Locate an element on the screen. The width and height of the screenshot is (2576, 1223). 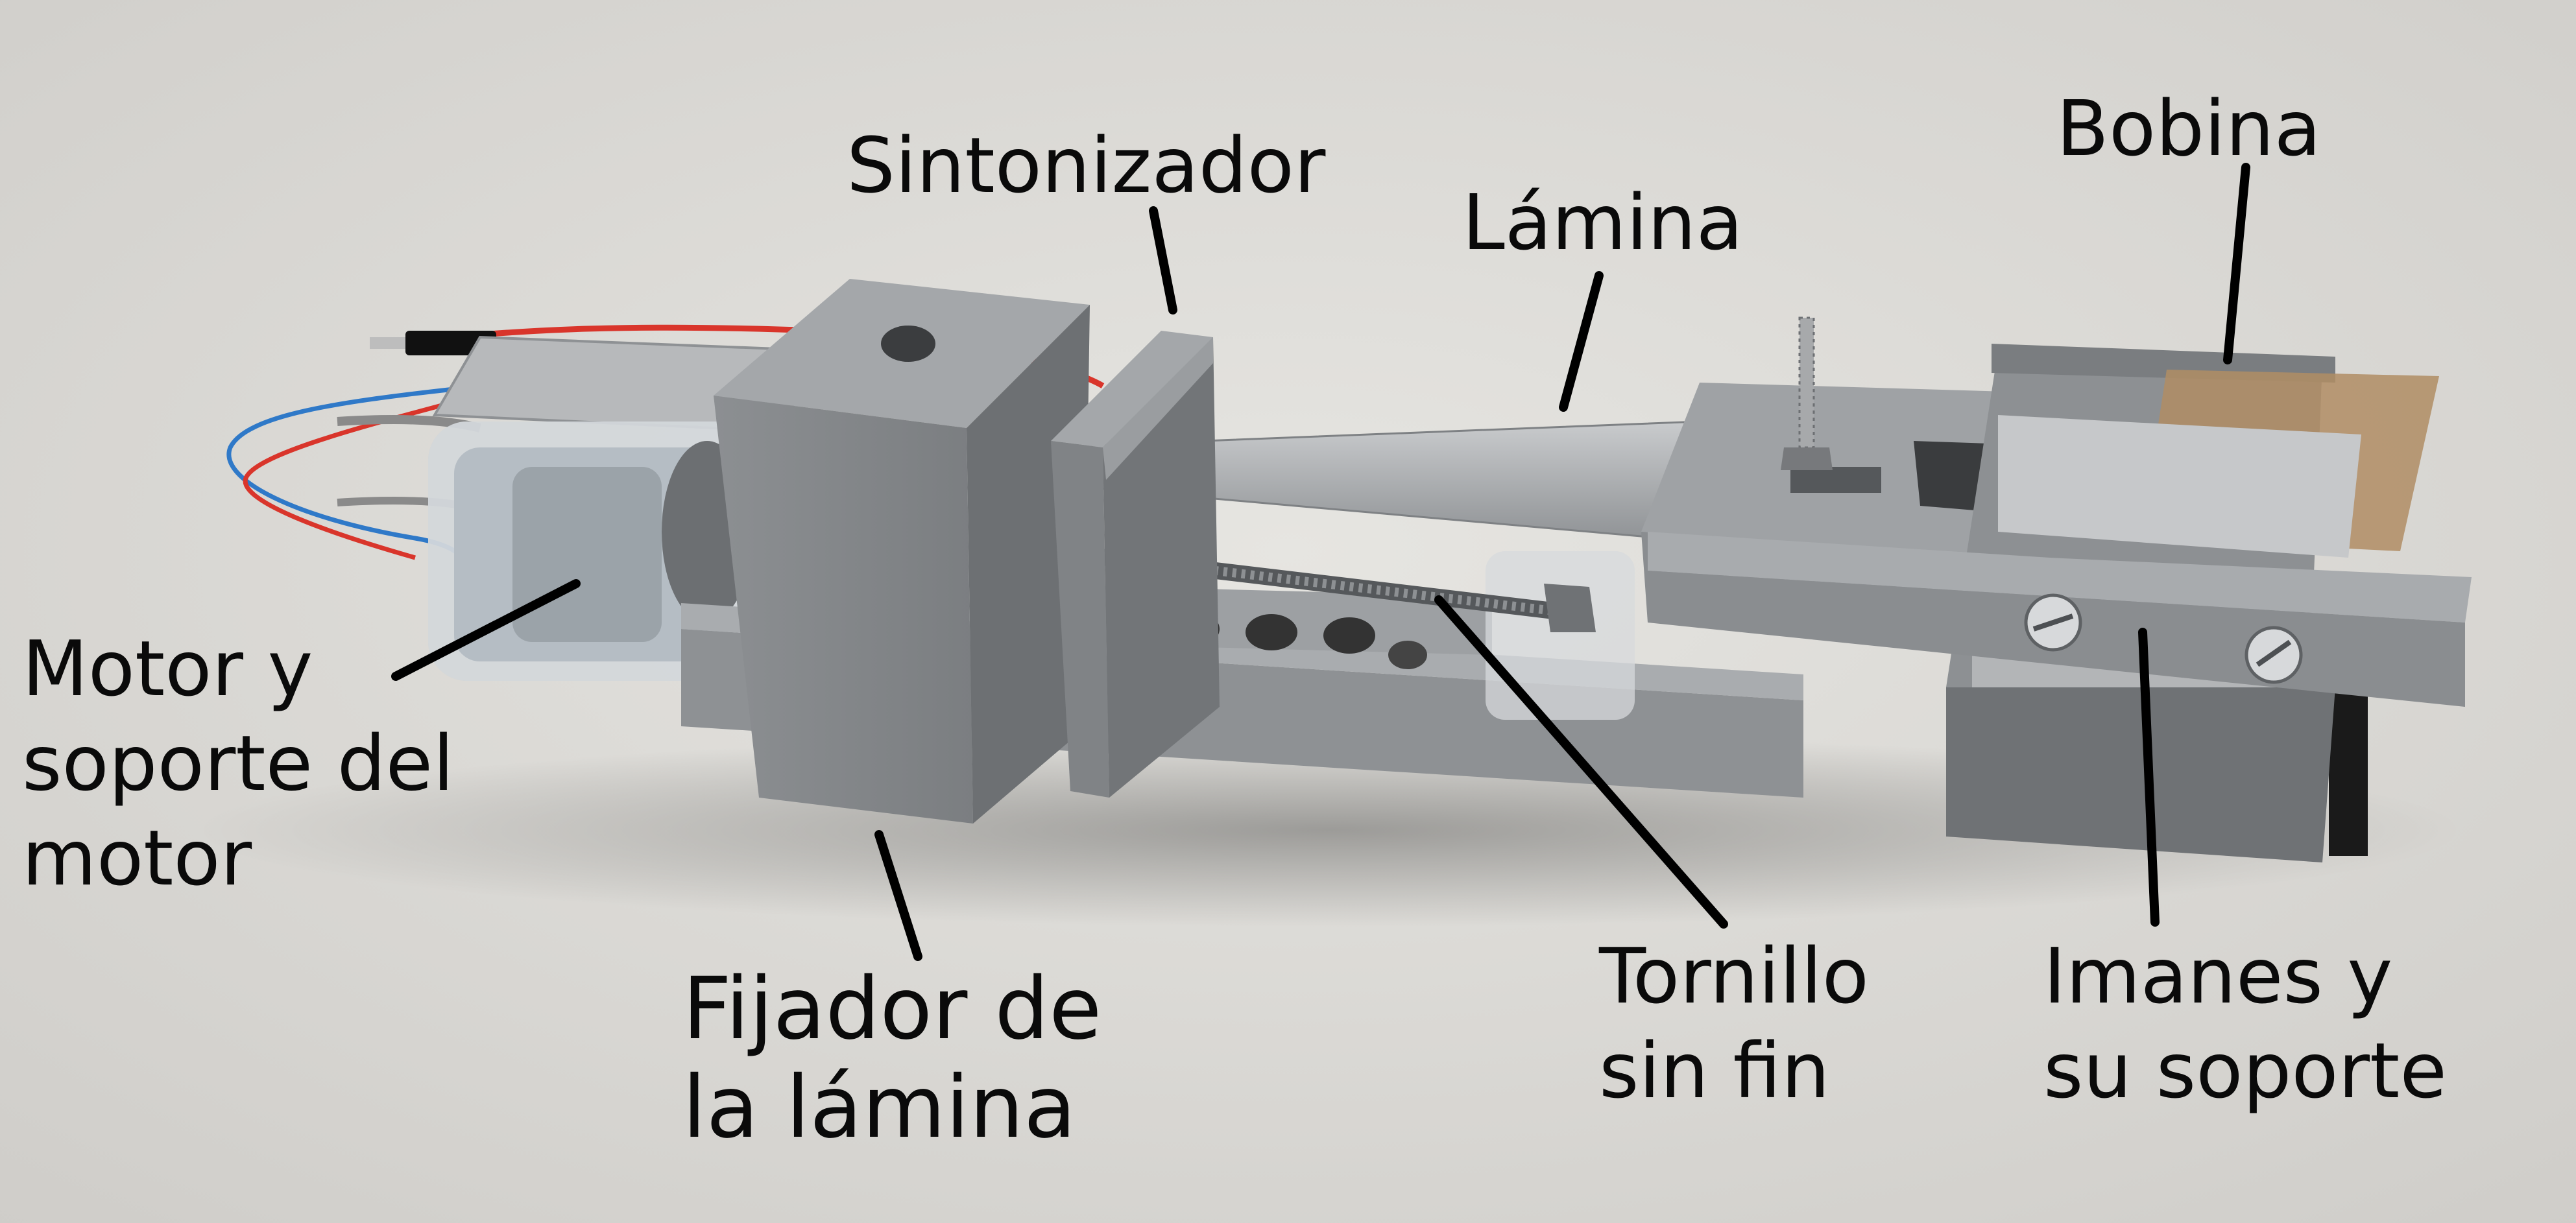
label-line: Tornillo is located at coordinates (1734, 976).